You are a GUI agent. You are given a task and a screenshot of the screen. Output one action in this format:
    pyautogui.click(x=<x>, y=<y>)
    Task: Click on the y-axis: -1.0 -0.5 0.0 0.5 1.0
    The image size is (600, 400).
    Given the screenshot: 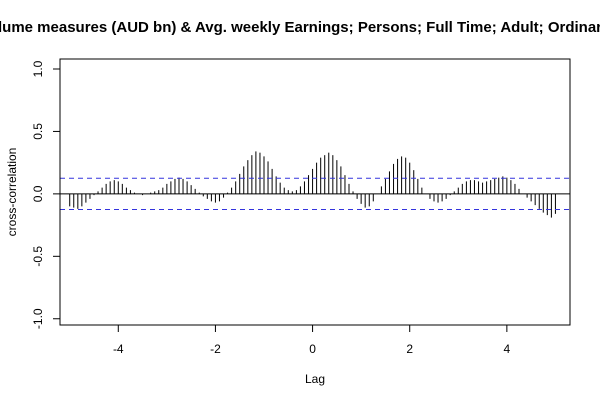 What is the action you would take?
    pyautogui.click(x=46, y=194)
    